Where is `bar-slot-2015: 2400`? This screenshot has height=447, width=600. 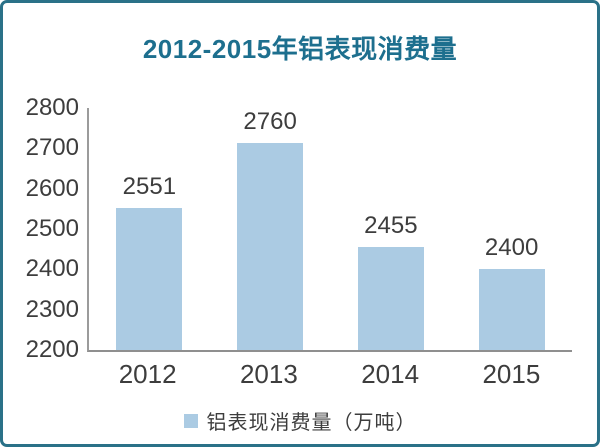
bar-slot-2015: 2400 is located at coordinates (511, 229).